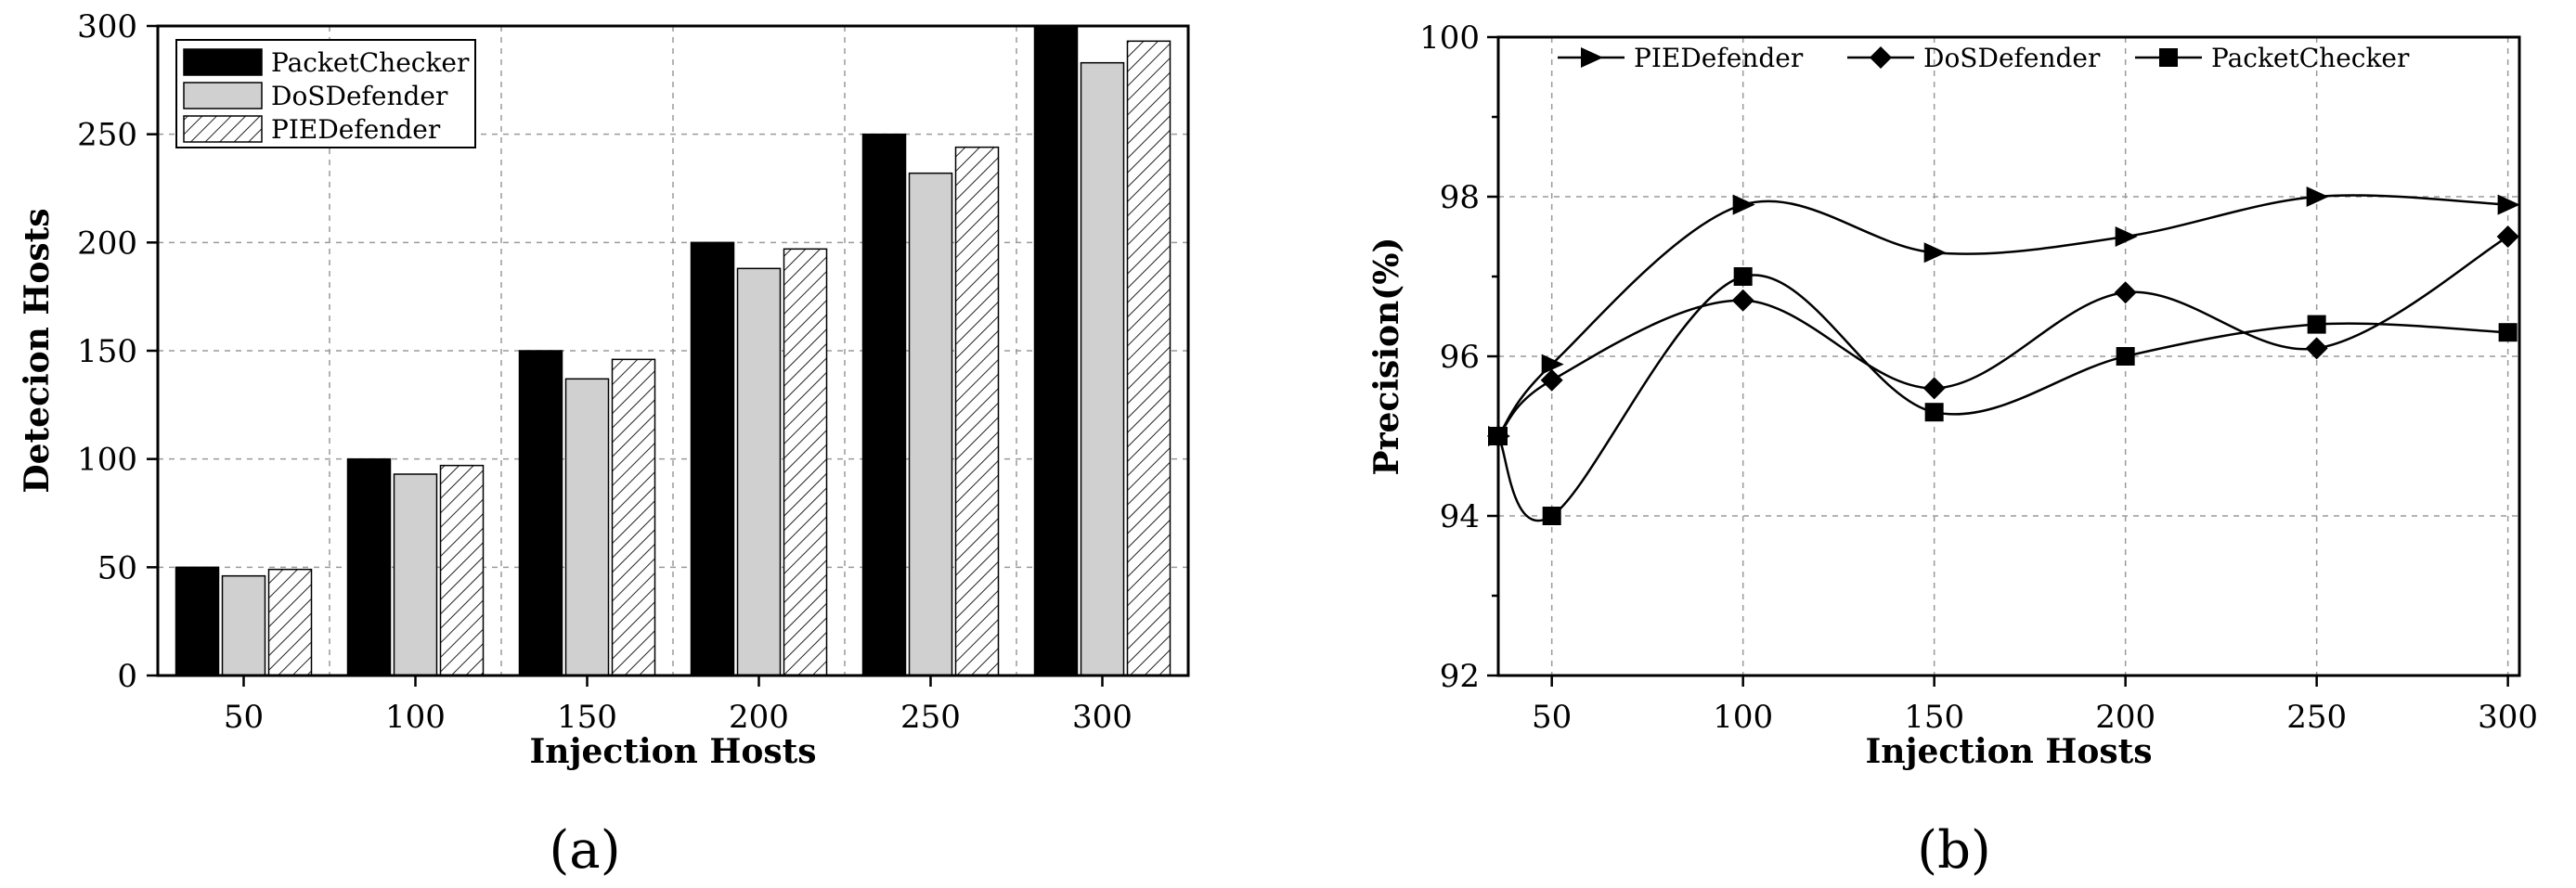  What do you see at coordinates (107, 460) in the screenshot?
I see `bar-chart-ytick-label: 100` at bounding box center [107, 460].